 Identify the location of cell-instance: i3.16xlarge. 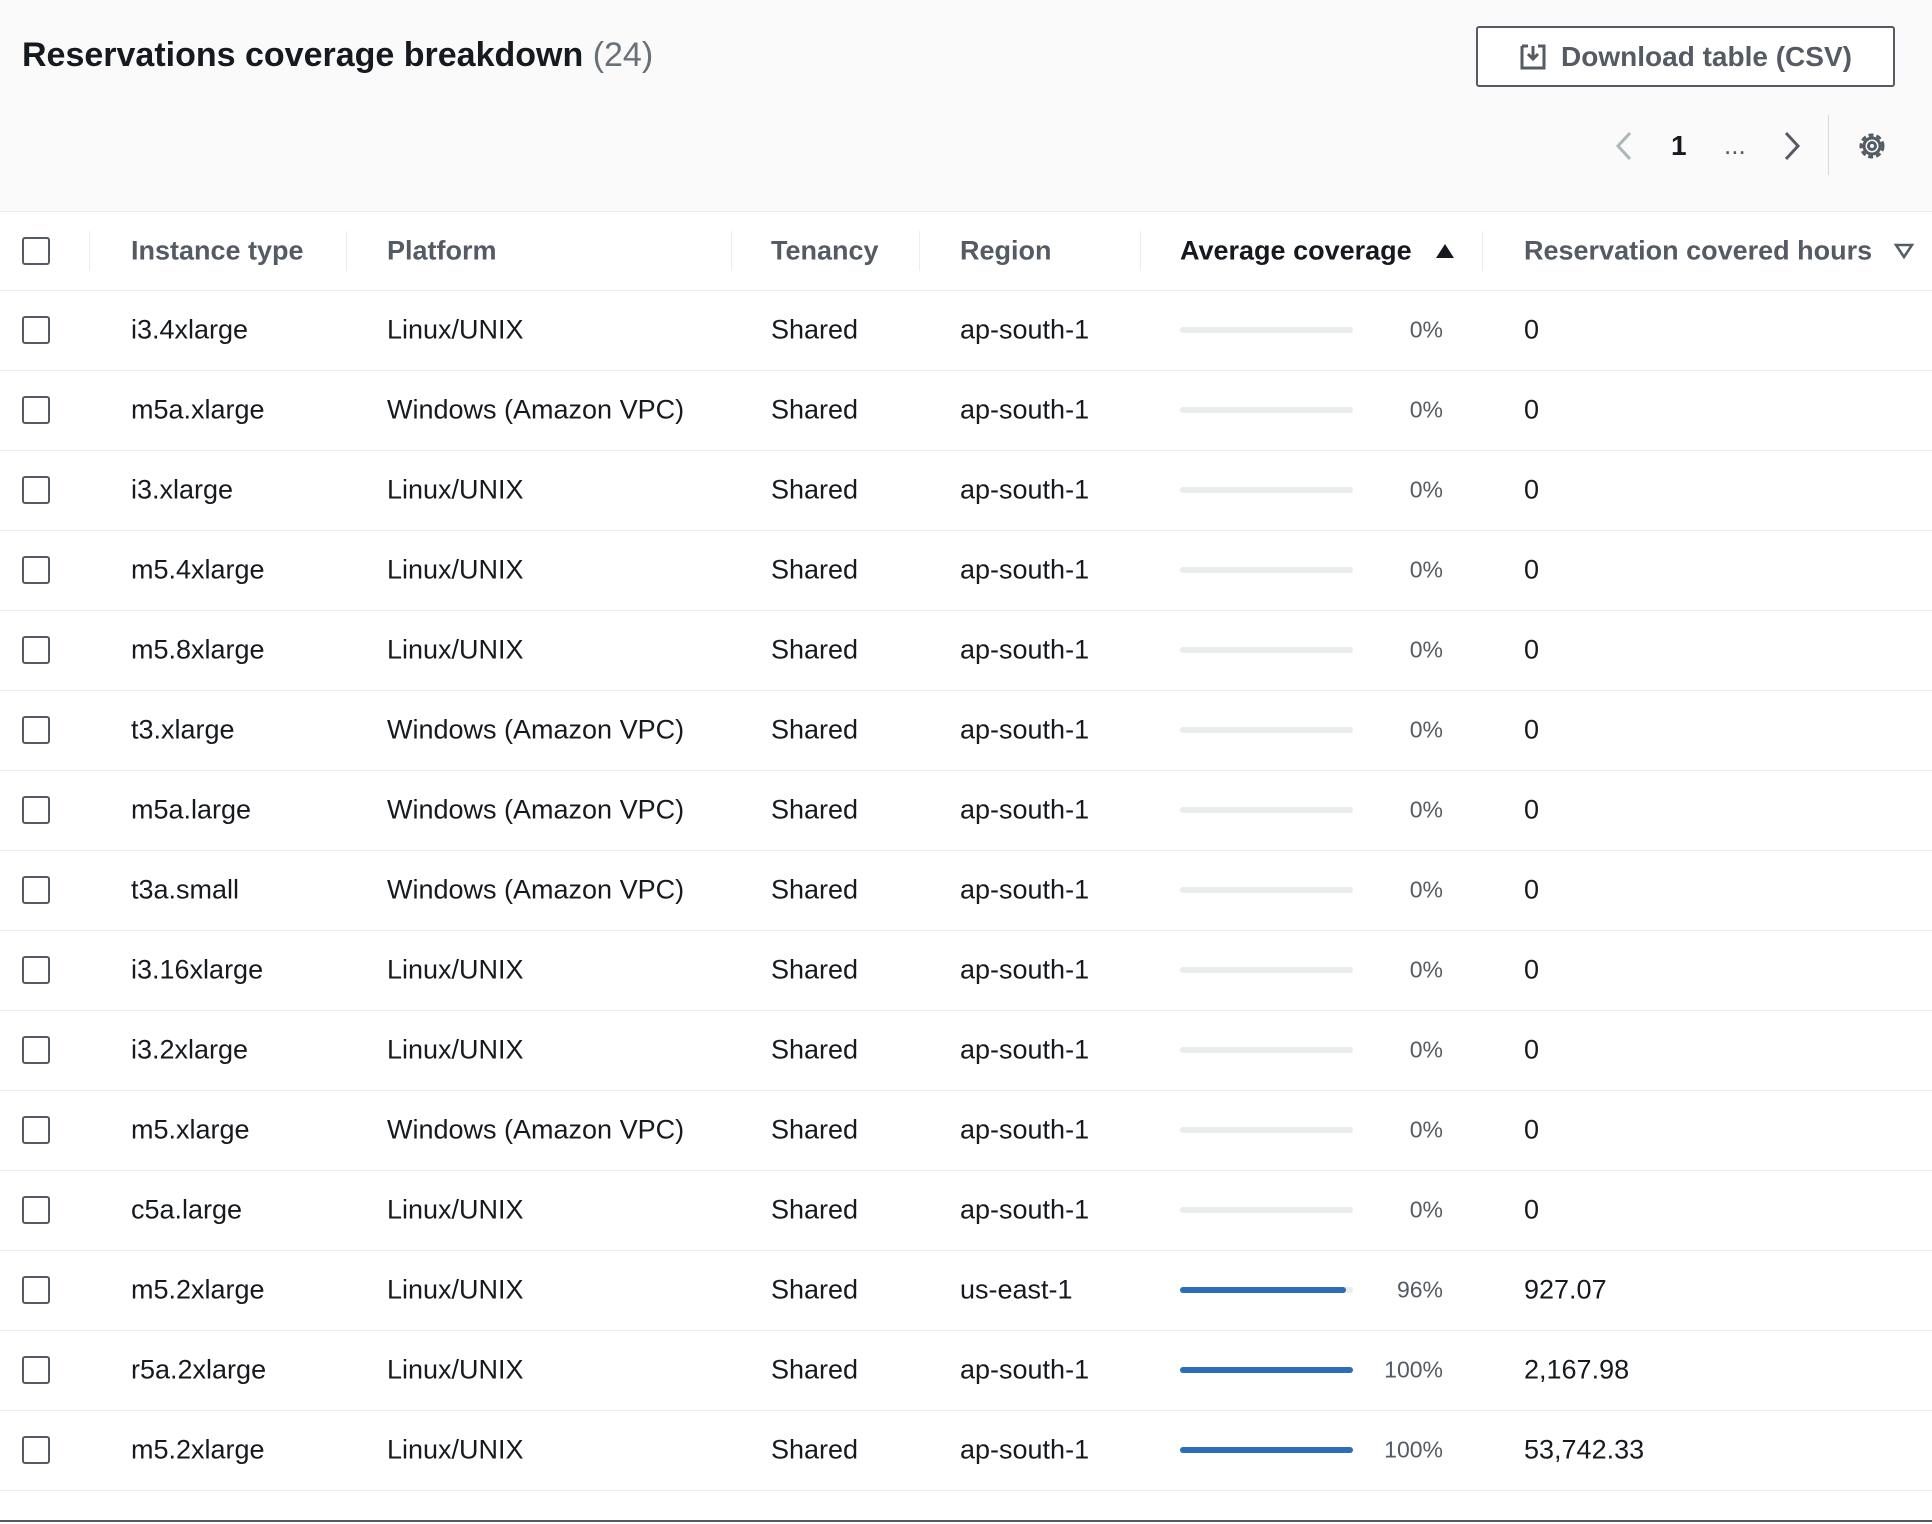
(197, 969).